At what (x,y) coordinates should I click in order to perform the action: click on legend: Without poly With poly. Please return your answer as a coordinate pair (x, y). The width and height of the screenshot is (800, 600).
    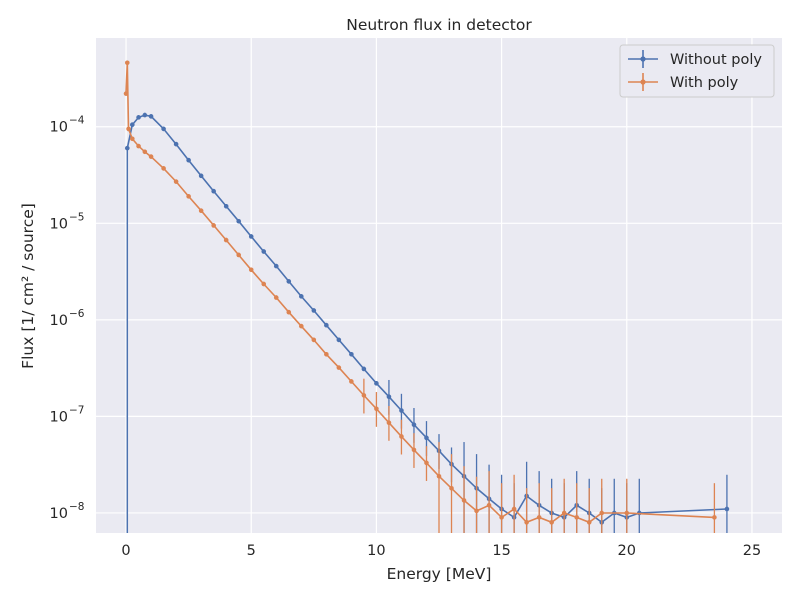
    Looking at the image, I should click on (697, 71).